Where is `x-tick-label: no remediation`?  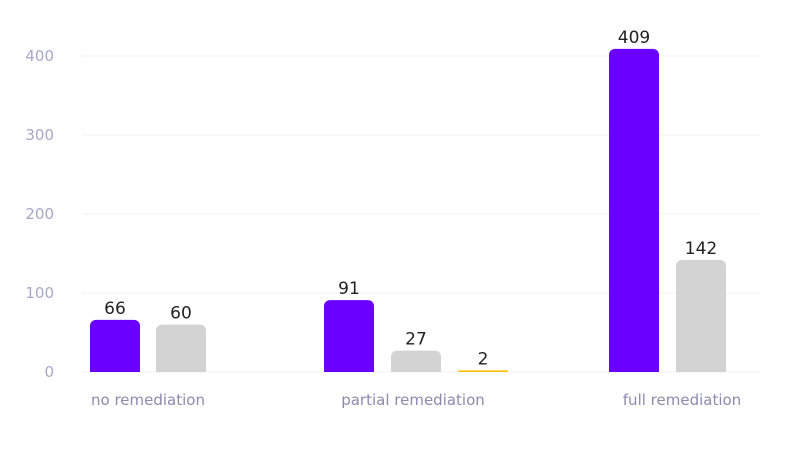 x-tick-label: no remediation is located at coordinates (148, 400).